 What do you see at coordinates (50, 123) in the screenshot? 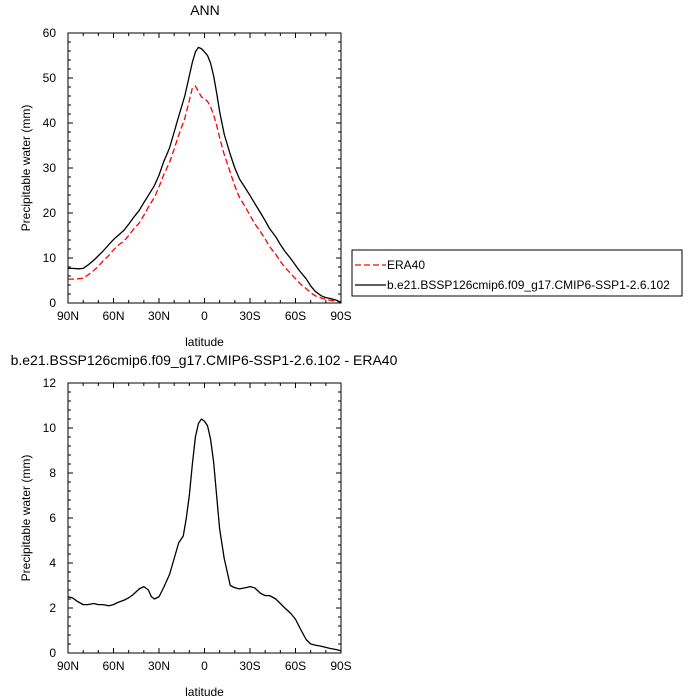
I see `top-y-tick-label: 40` at bounding box center [50, 123].